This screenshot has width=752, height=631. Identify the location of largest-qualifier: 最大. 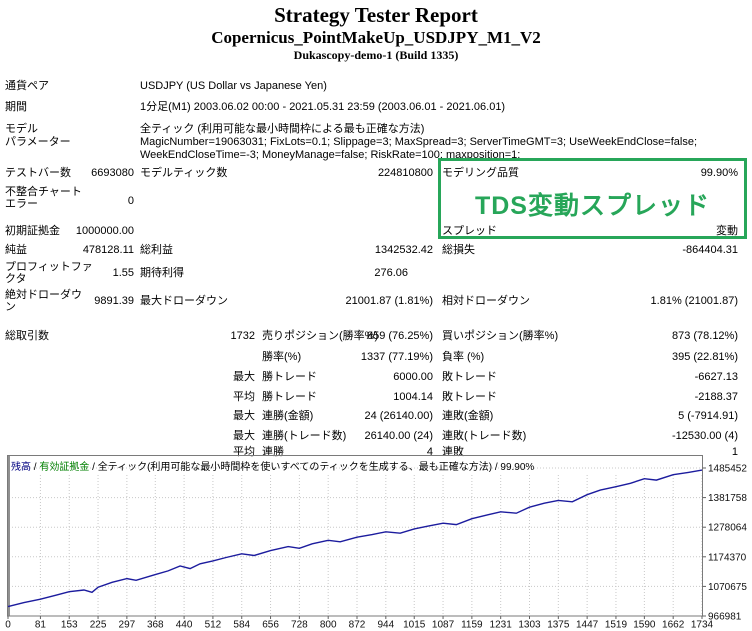
(244, 377).